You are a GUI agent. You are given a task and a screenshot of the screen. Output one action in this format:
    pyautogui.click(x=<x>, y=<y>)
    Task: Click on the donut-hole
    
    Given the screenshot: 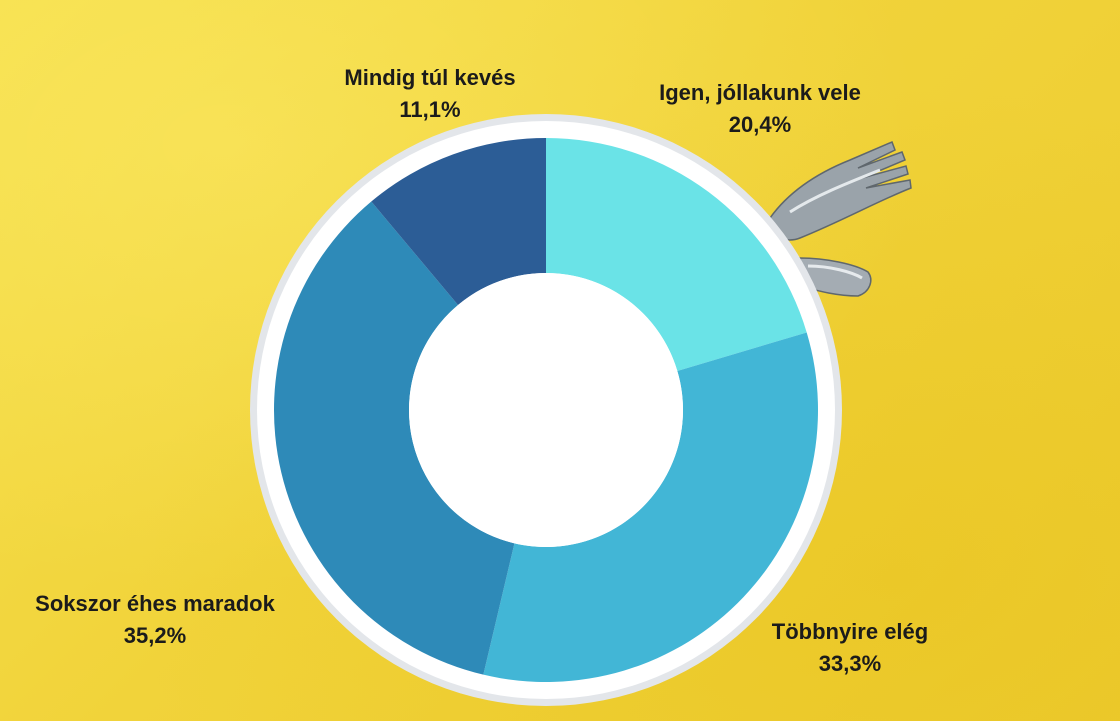 What is the action you would take?
    pyautogui.click(x=546, y=410)
    